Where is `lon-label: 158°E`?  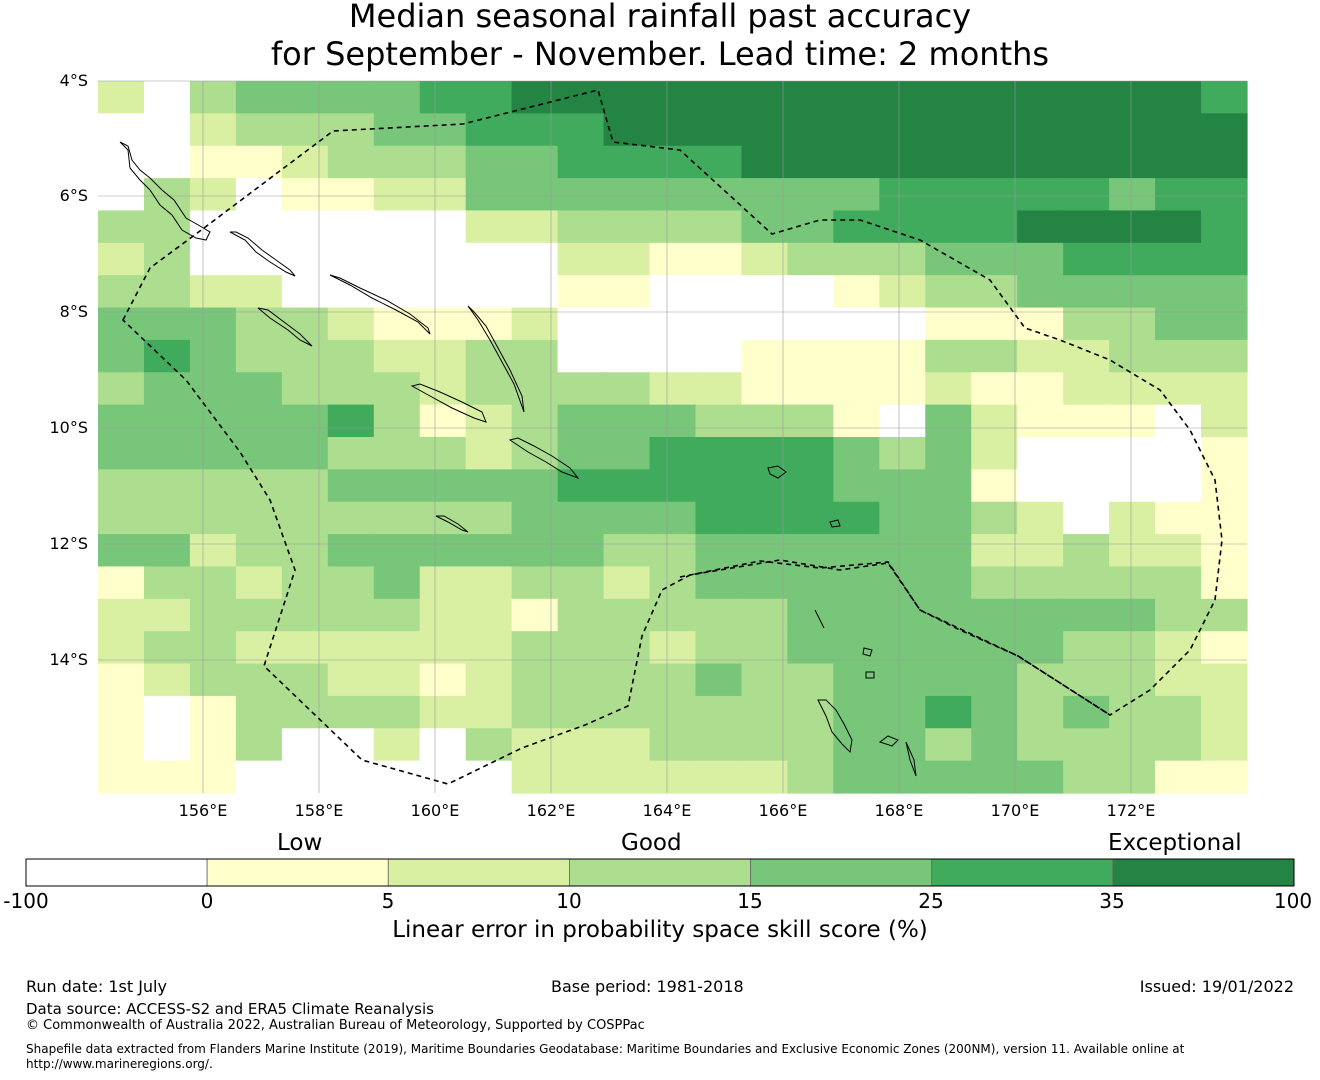
lon-label: 158°E is located at coordinates (319, 810).